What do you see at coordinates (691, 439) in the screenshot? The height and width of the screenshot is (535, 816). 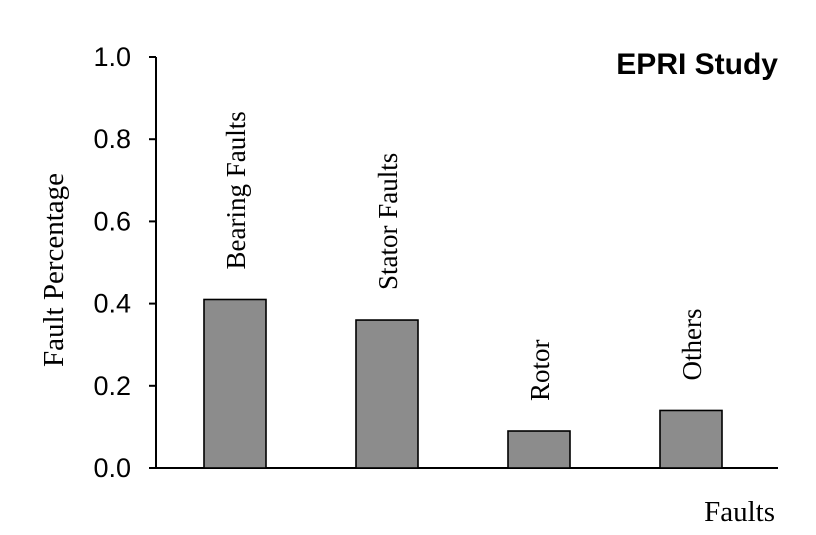 I see `bar-others` at bounding box center [691, 439].